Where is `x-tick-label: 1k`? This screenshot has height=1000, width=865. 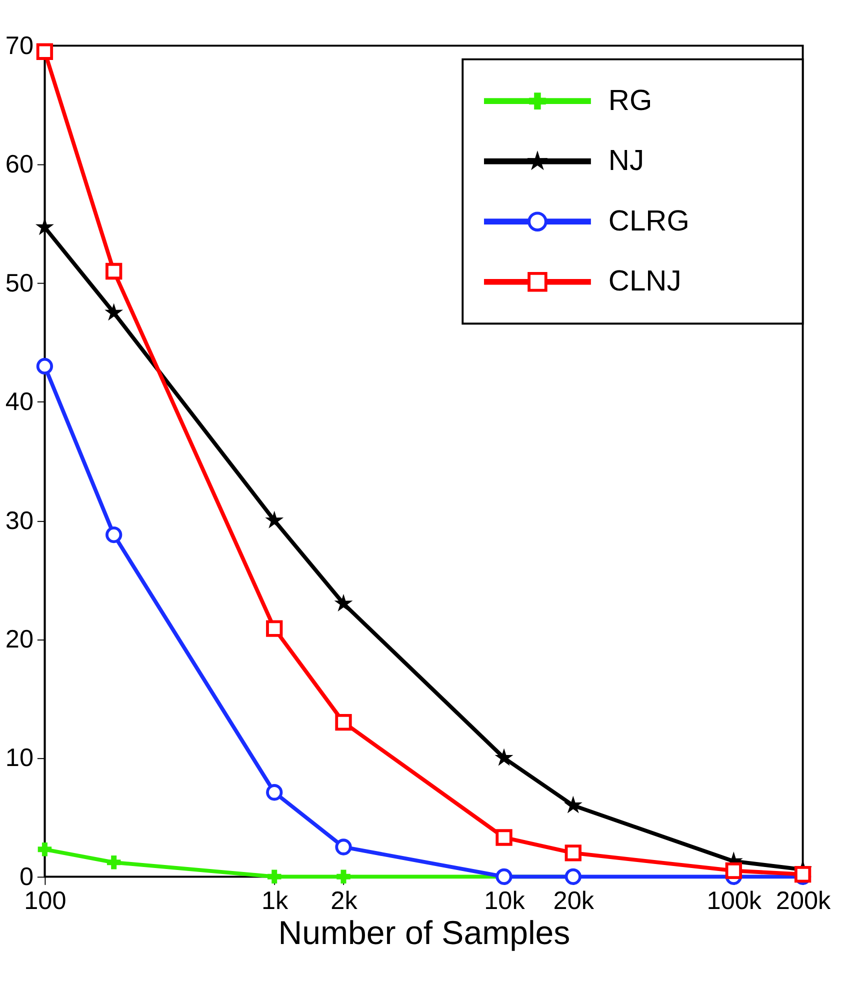
x-tick-label: 1k is located at coordinates (275, 901).